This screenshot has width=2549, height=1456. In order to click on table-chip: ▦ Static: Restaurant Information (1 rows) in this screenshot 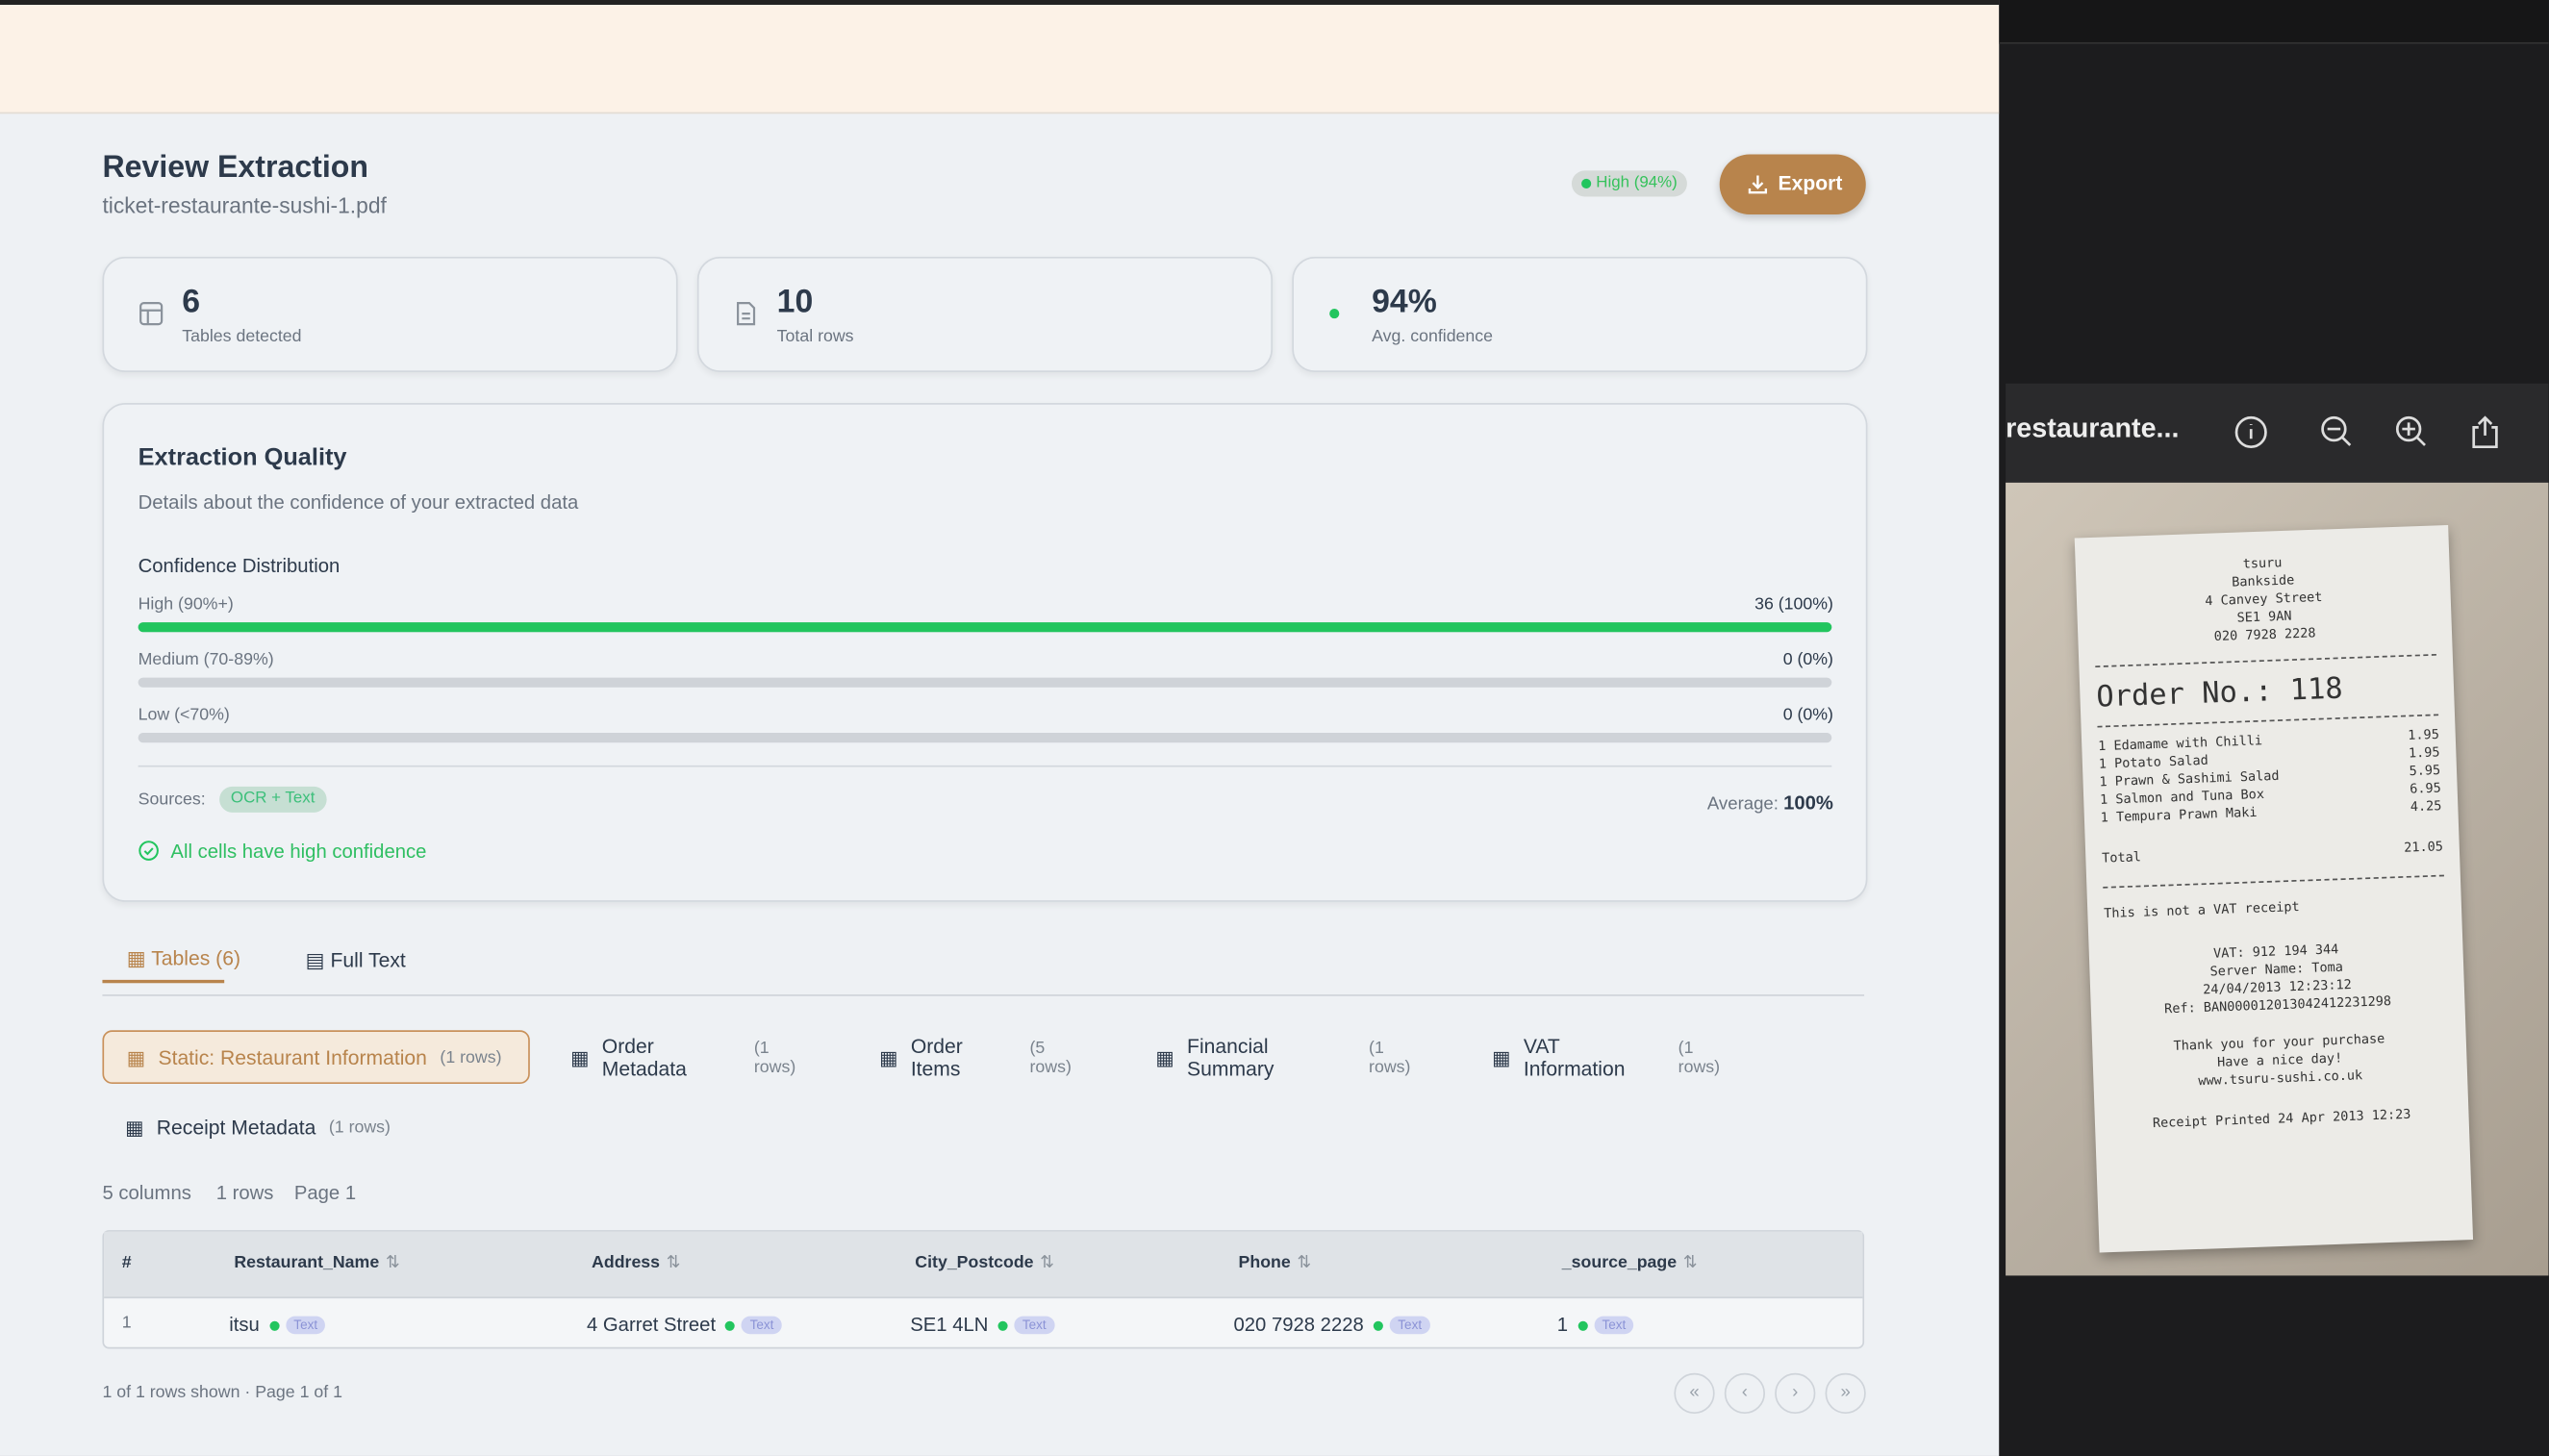, I will do `click(316, 1057)`.